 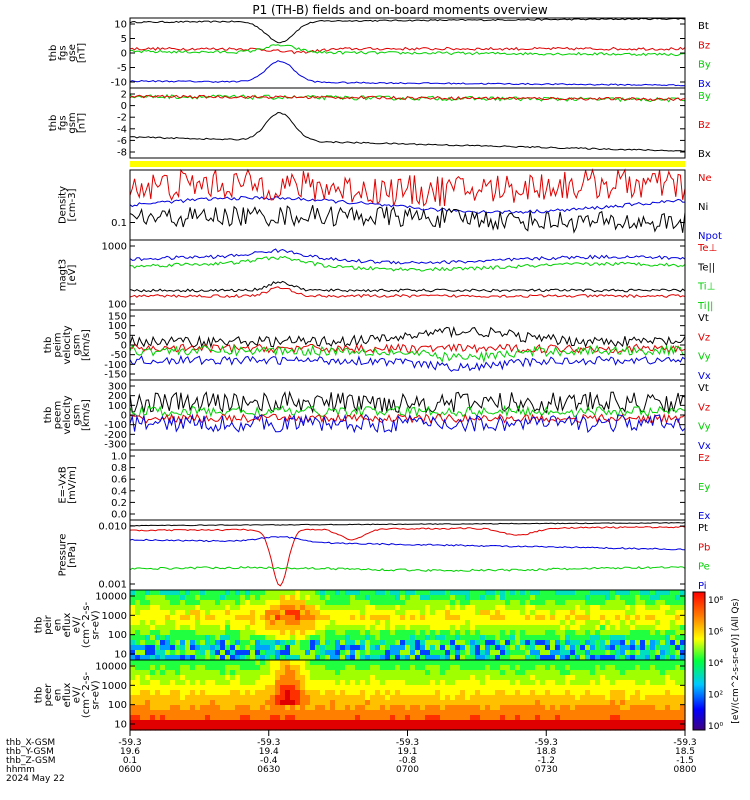 I want to click on y-axis-label: peem, so click(x=58, y=415).